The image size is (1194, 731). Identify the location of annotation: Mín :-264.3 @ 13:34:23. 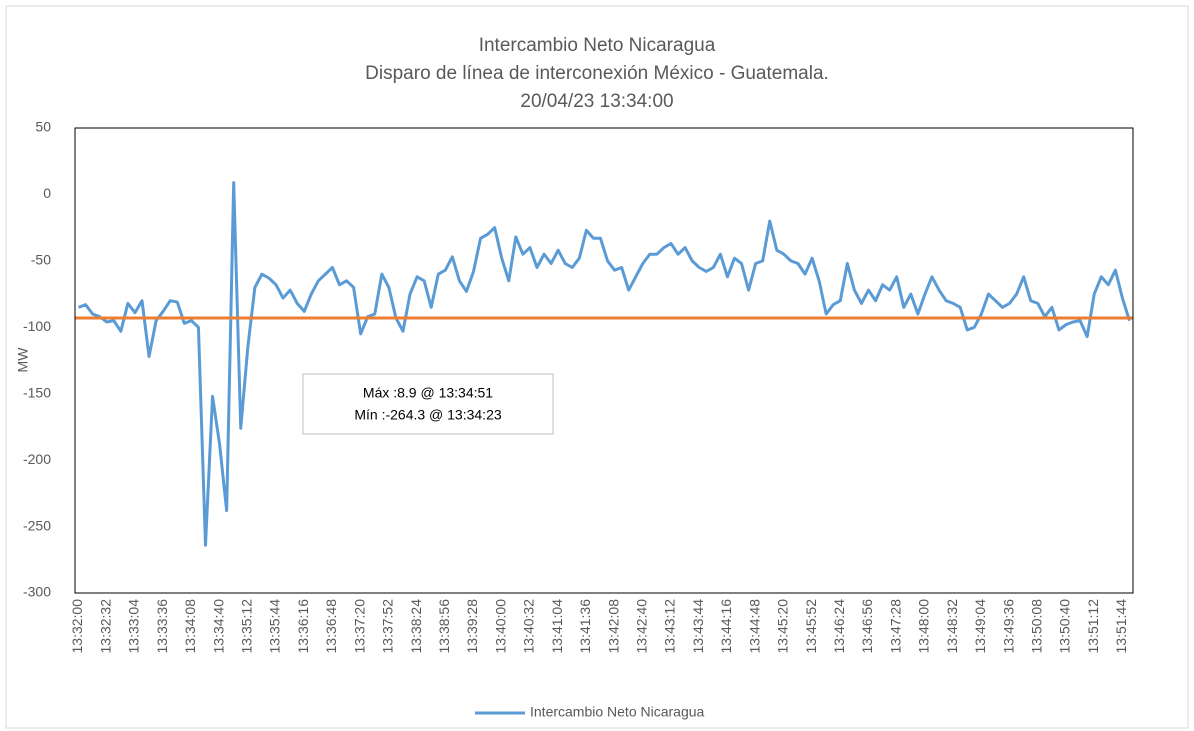
(428, 415).